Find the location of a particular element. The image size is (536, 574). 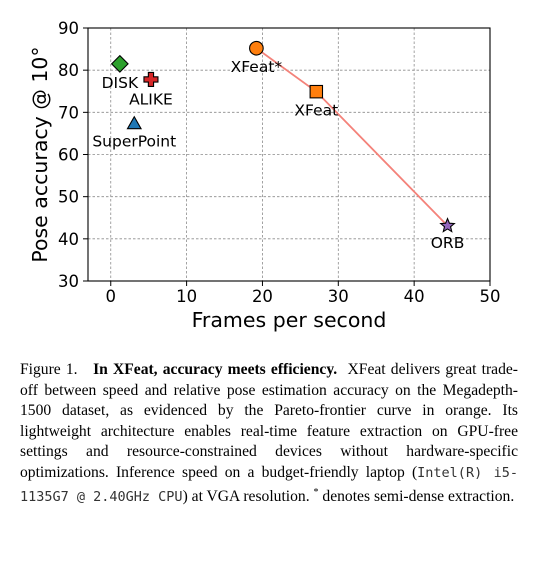

x-axis-label: Frames per second is located at coordinates (289, 320).